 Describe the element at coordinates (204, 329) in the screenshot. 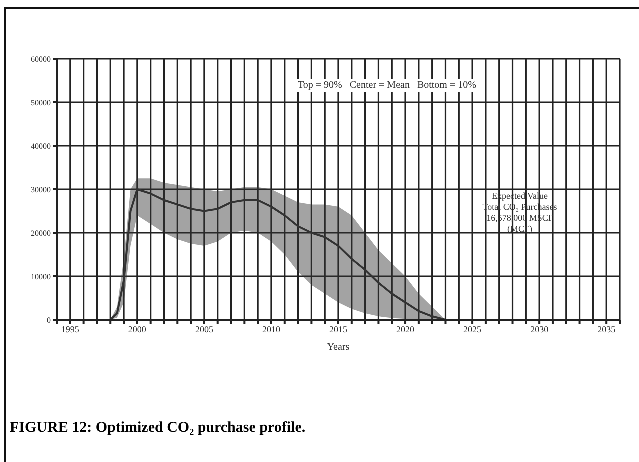

I see `x-tick-label: 2005` at that location.